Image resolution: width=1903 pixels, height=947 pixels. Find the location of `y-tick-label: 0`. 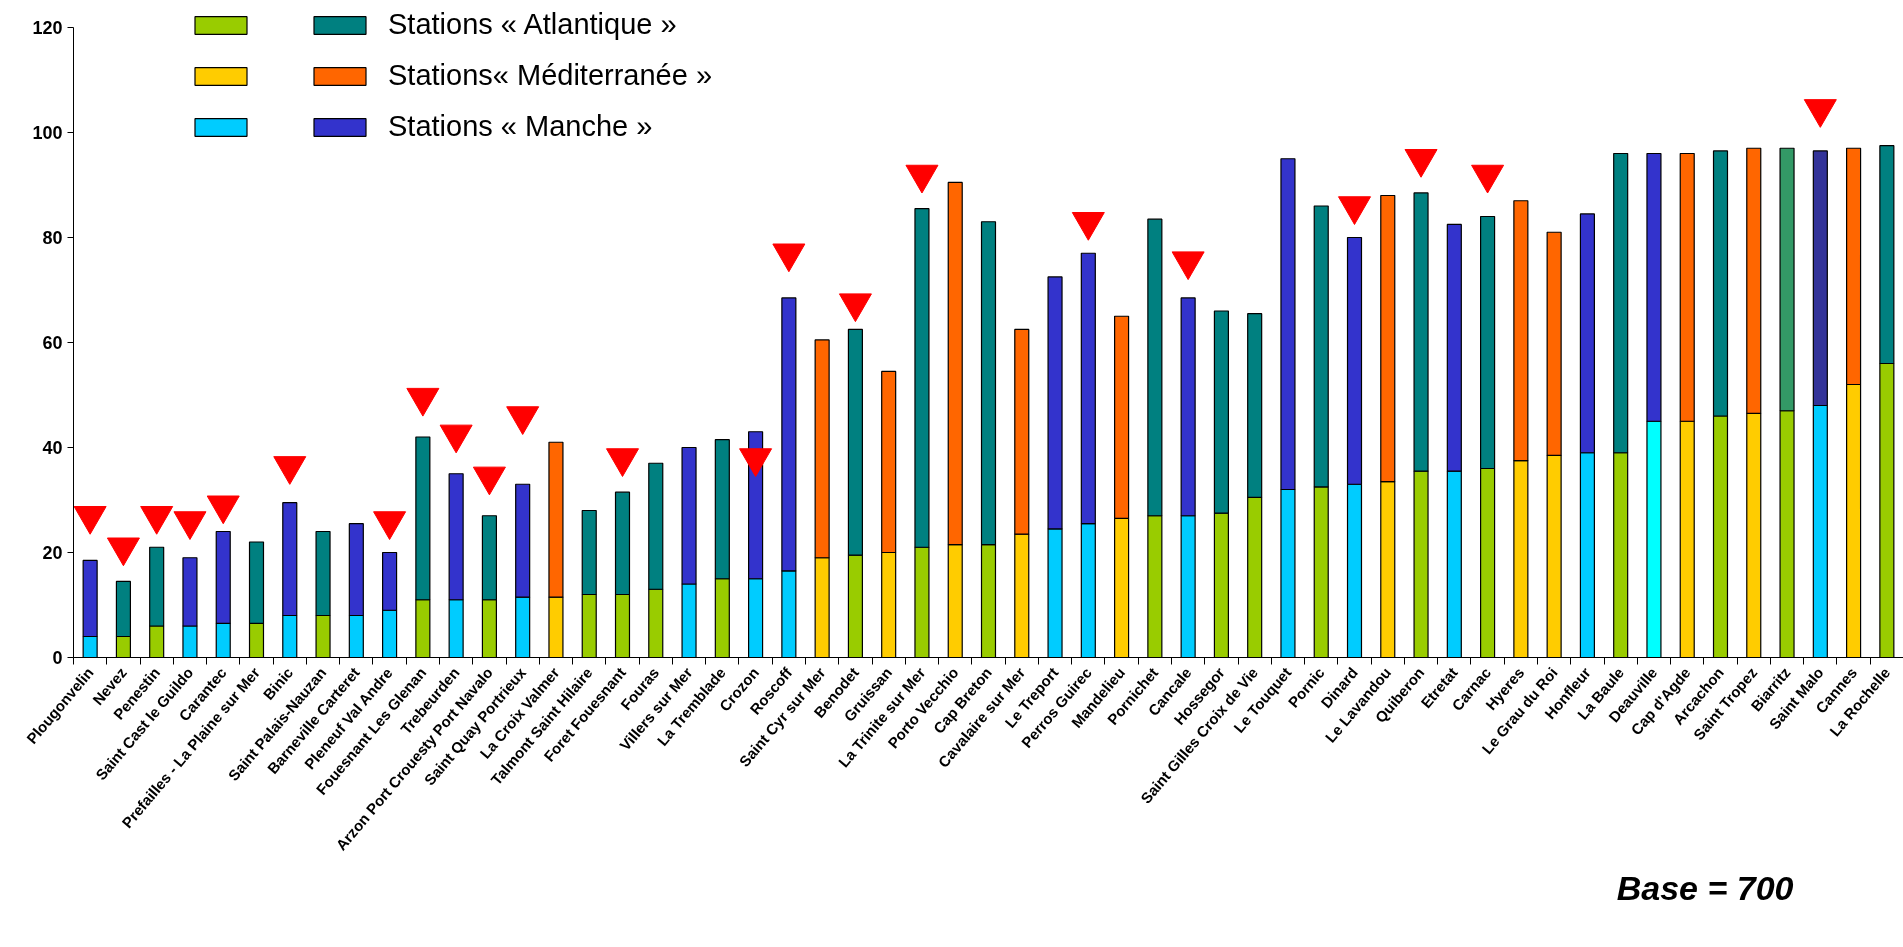

y-tick-label: 0 is located at coordinates (57, 658).